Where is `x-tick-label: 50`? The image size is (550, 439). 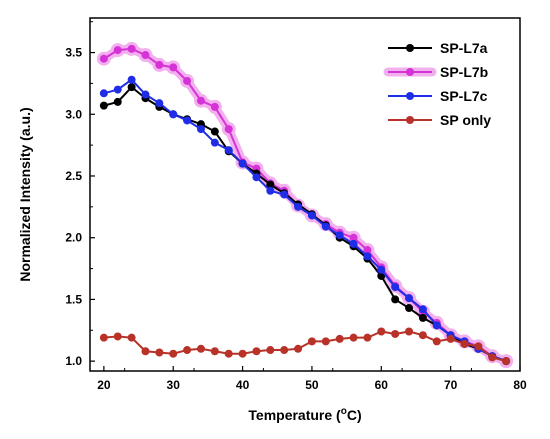
x-tick-label: 50 is located at coordinates (312, 385).